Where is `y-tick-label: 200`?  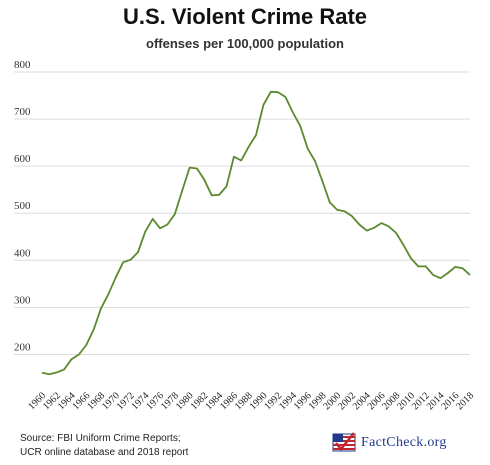
y-tick-label: 200 is located at coordinates (22, 347).